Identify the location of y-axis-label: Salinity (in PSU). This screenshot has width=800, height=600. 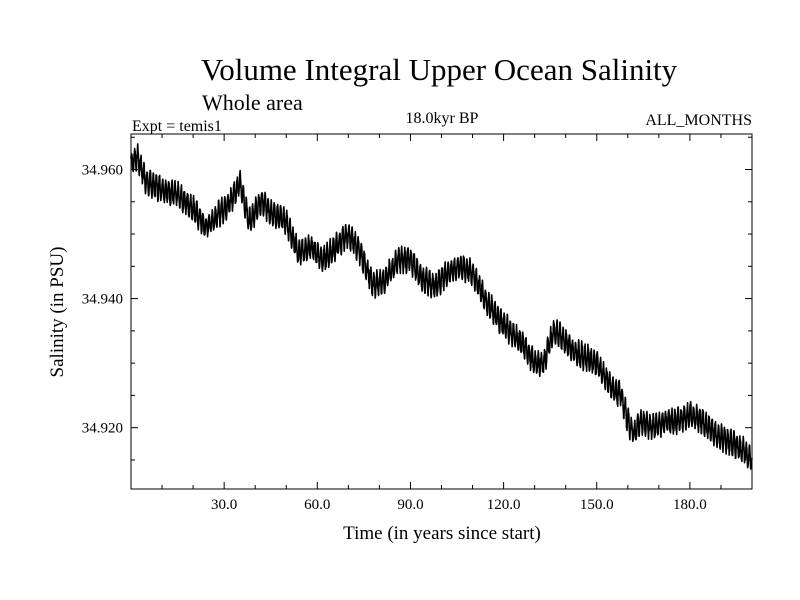
(57, 312).